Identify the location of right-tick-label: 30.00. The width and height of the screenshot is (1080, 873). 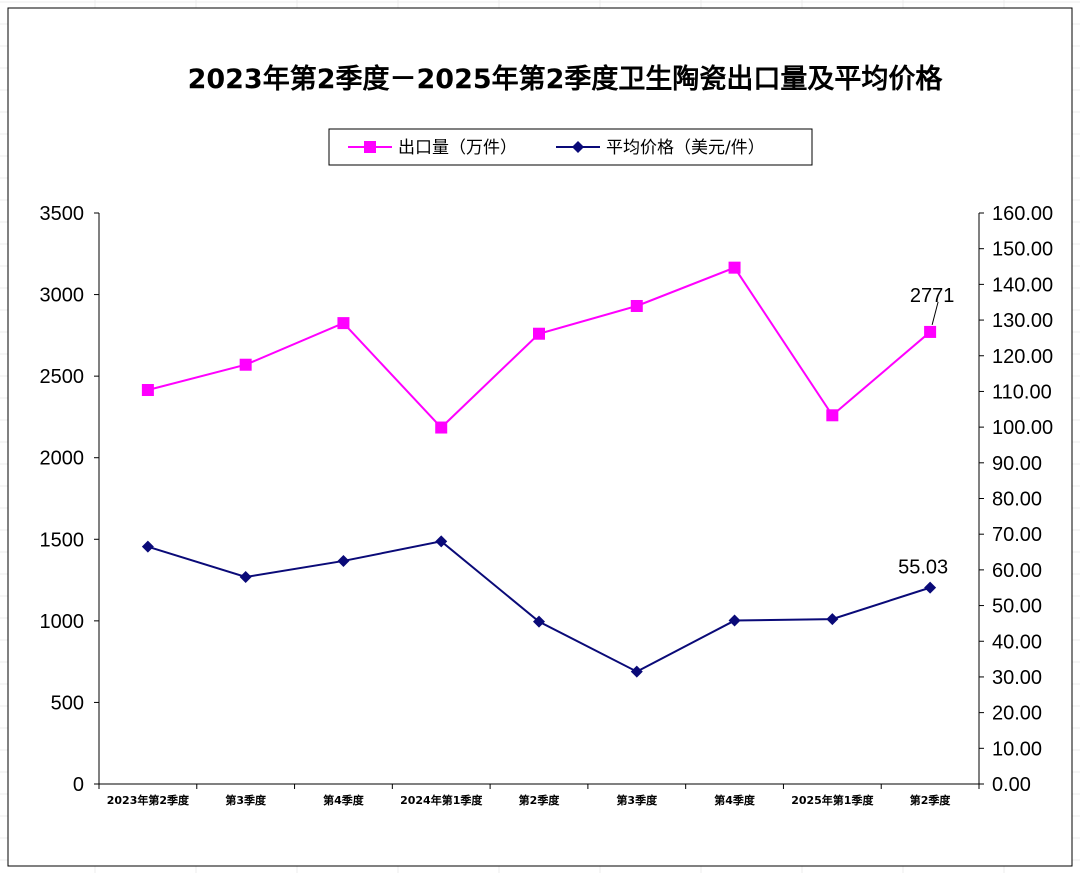
(1017, 678).